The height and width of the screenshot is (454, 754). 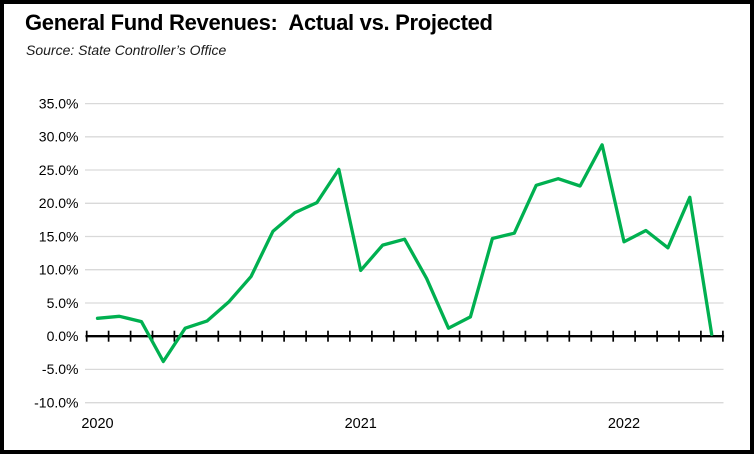 What do you see at coordinates (59, 103) in the screenshot?
I see `y-tick-label: 35.0%` at bounding box center [59, 103].